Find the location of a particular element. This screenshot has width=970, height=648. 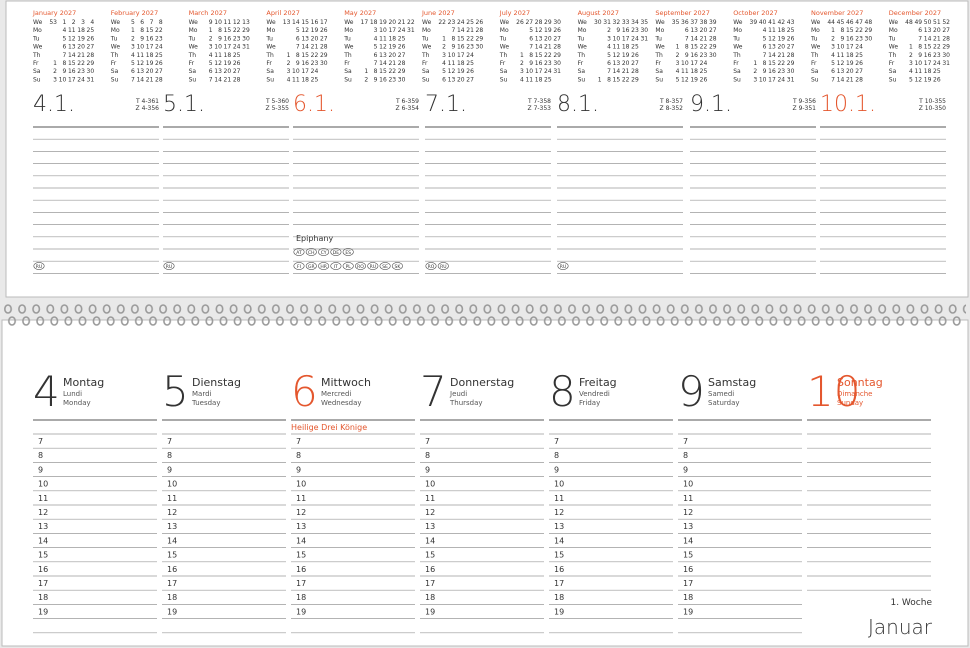

week-number: 51 is located at coordinates (937, 22).